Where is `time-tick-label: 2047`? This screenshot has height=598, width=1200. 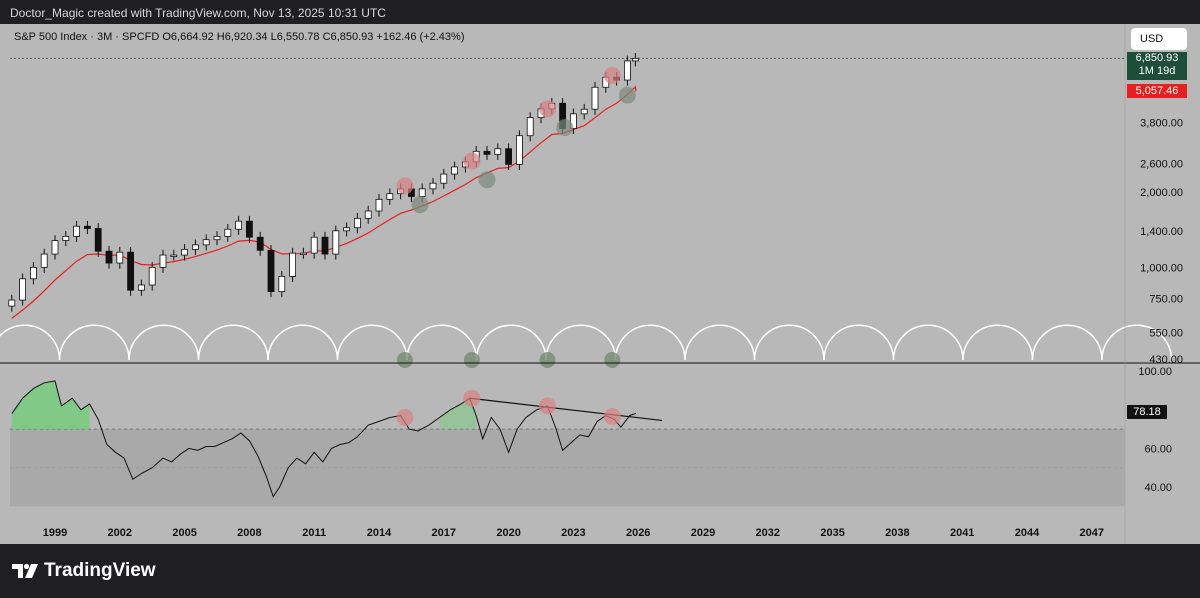
time-tick-label: 2047 is located at coordinates (1092, 533).